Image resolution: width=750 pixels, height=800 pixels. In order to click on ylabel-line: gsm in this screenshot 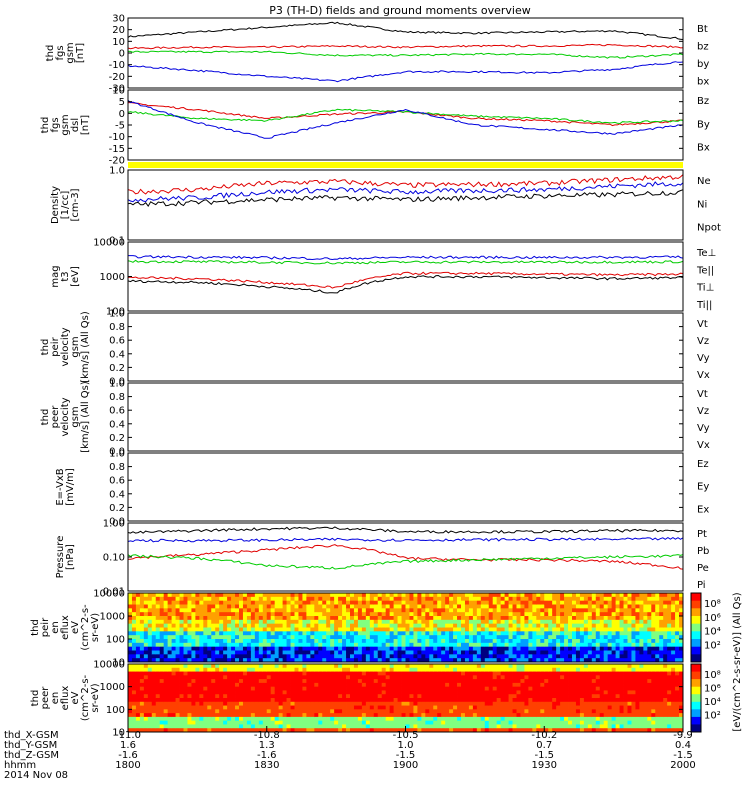, I will do `click(65, 124)`.